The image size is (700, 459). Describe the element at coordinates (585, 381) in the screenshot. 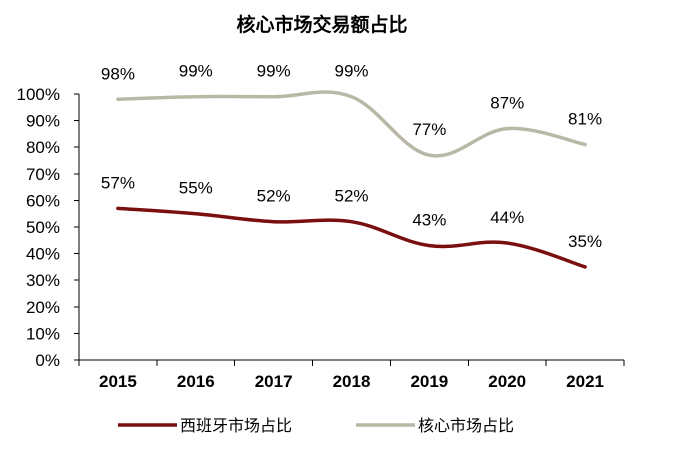

I see `x-tick-label: 2021` at that location.